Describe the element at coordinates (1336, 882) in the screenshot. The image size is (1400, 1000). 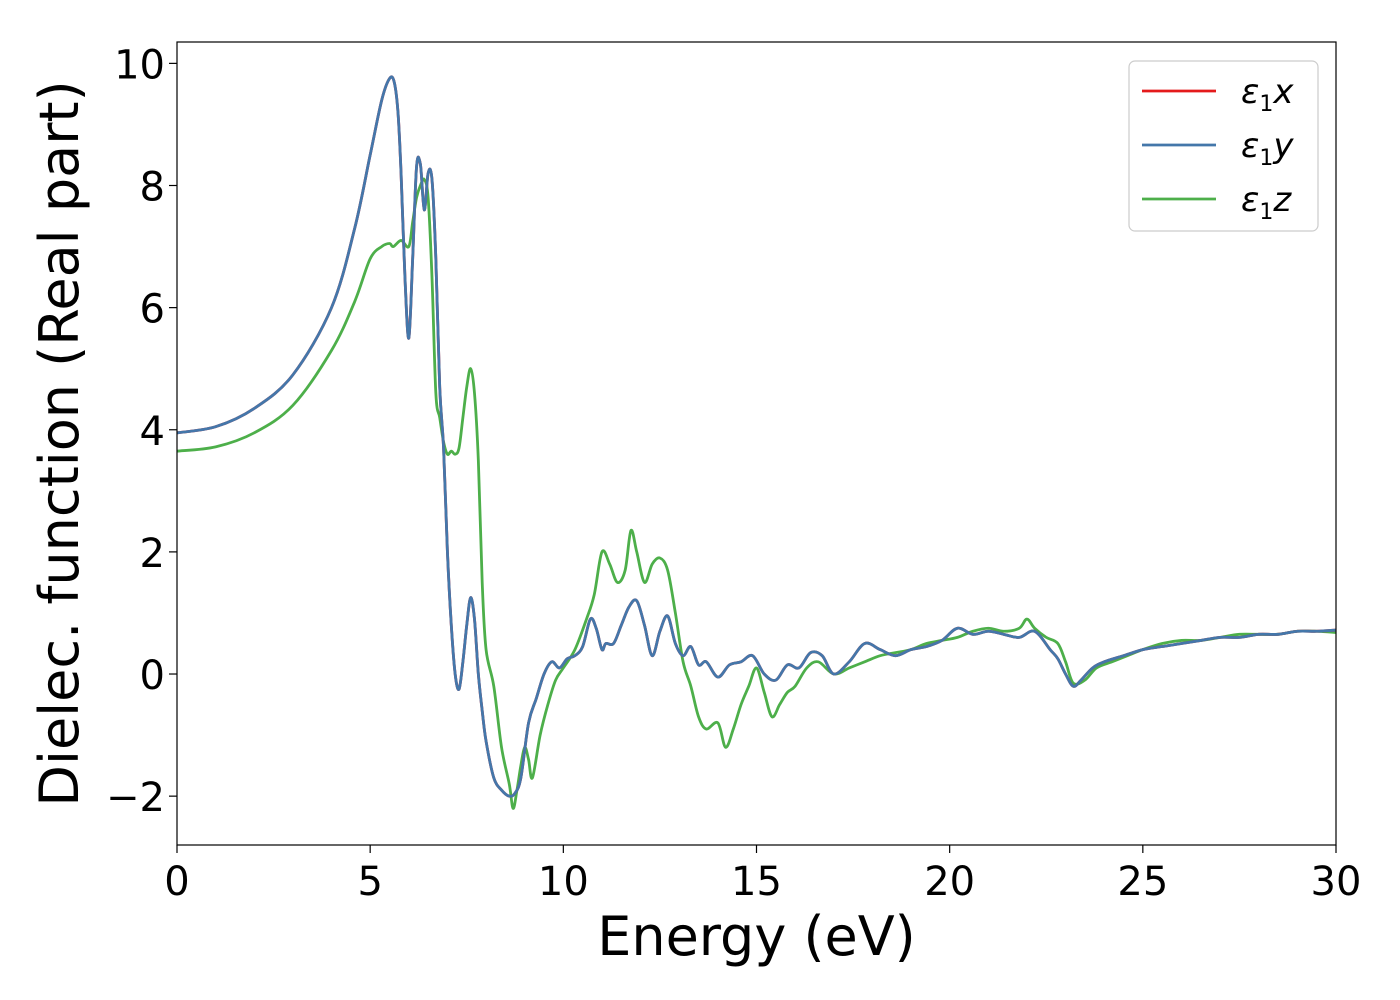
I see `x-tick-label: 30` at that location.